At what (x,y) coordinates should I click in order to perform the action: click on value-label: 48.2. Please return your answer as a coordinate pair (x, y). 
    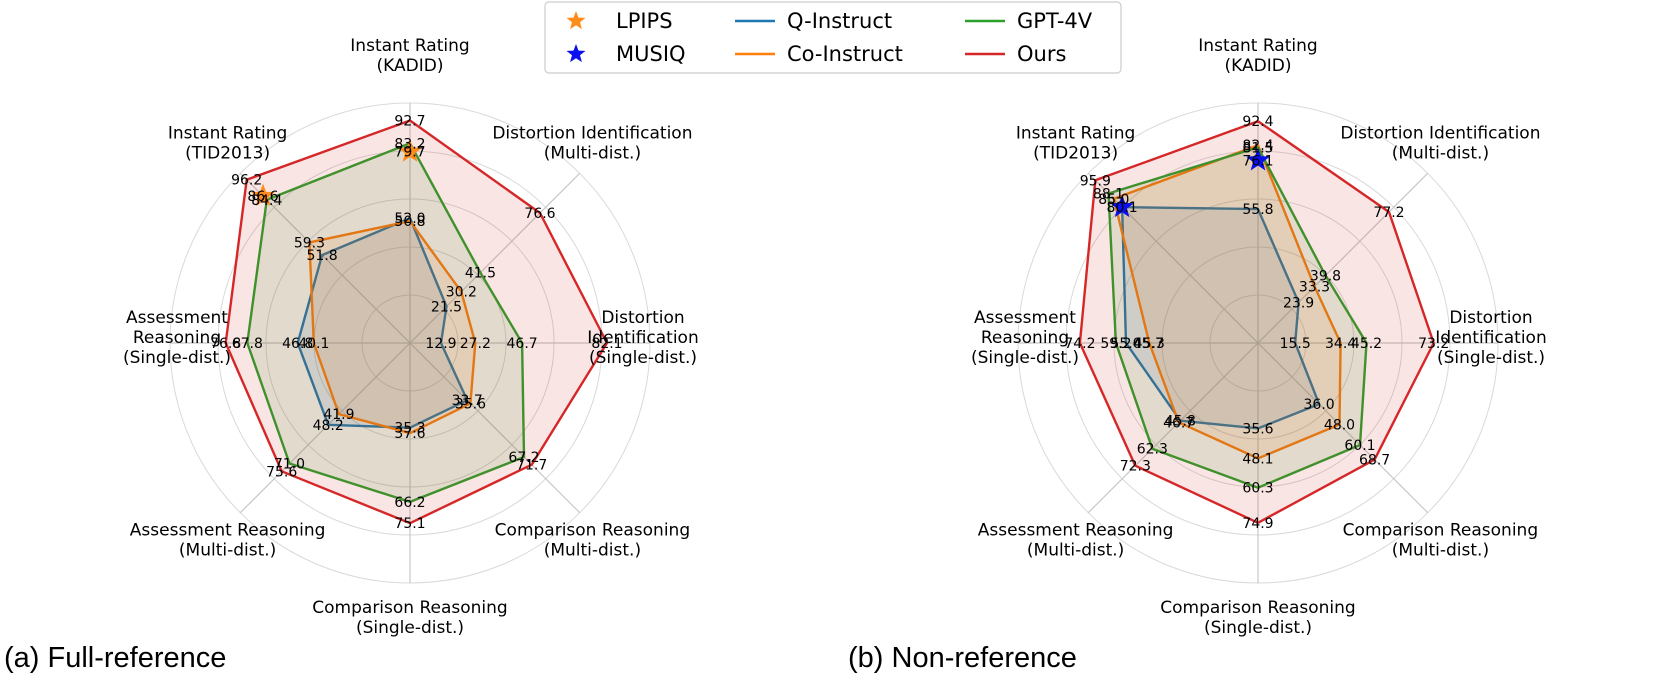
    Looking at the image, I should click on (328, 426).